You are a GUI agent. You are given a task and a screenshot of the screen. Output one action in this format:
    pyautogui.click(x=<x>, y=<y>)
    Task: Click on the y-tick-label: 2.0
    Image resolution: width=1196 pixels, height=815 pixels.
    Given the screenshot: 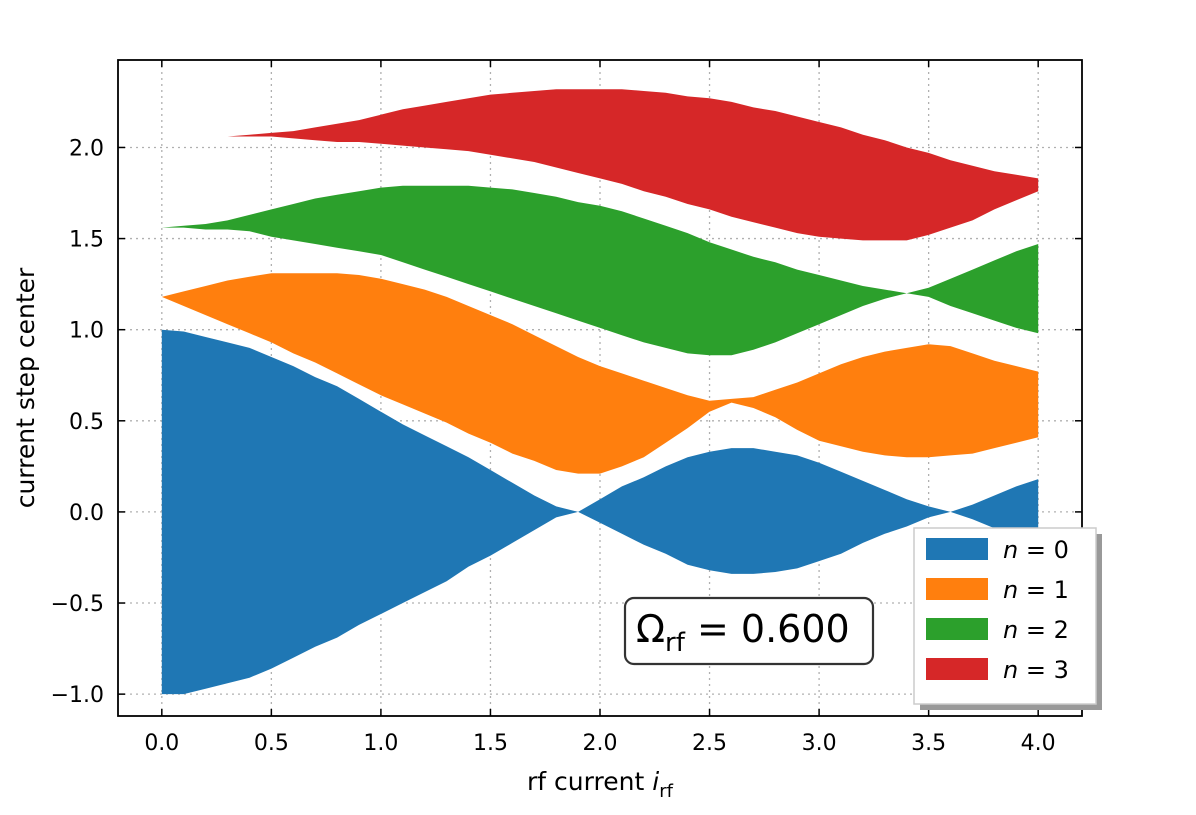 What is the action you would take?
    pyautogui.click(x=86, y=148)
    